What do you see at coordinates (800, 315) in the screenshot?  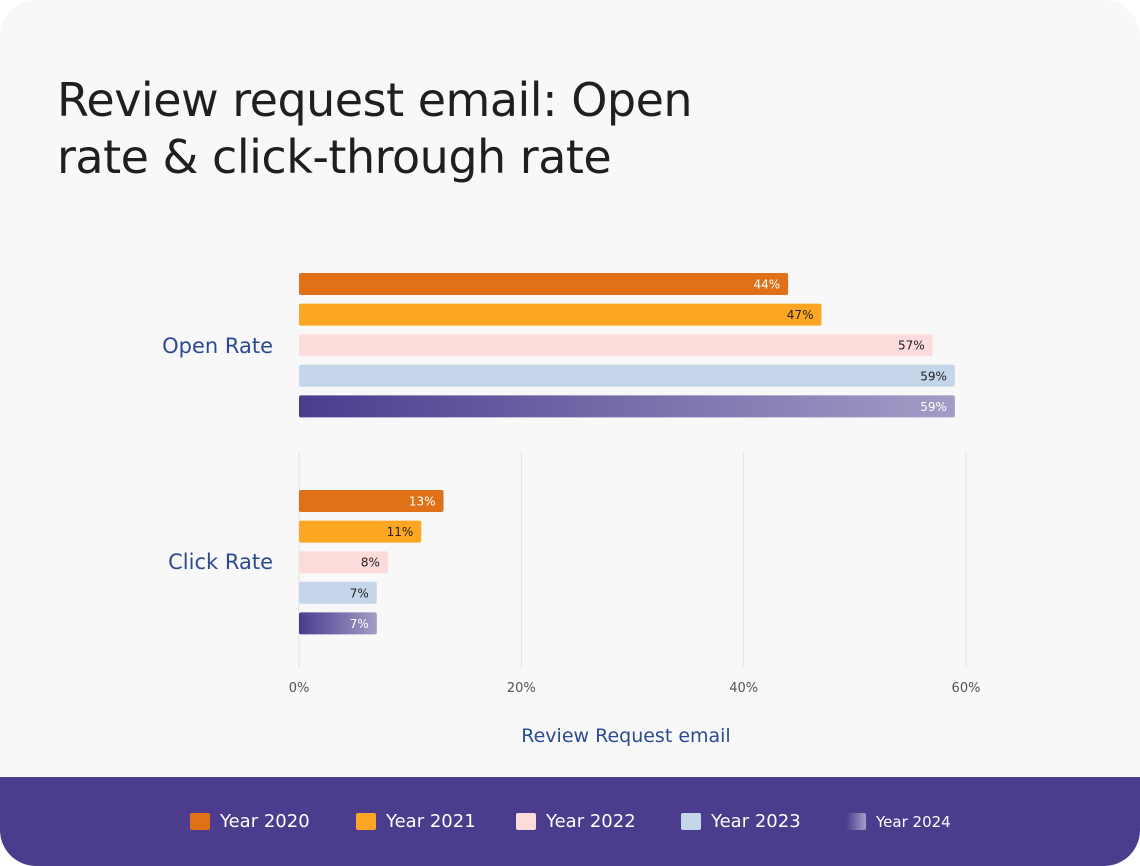 I see `data-label: 47%` at bounding box center [800, 315].